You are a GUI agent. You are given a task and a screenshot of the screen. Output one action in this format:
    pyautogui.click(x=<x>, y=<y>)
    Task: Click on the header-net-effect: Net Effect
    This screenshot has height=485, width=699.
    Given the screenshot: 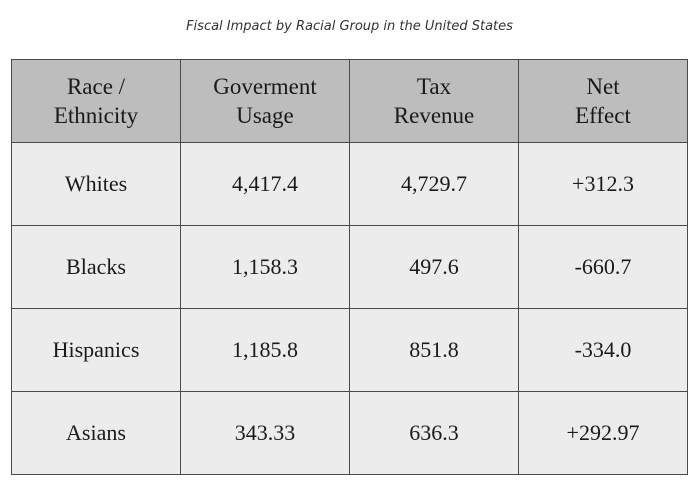 What is the action you would take?
    pyautogui.click(x=603, y=101)
    